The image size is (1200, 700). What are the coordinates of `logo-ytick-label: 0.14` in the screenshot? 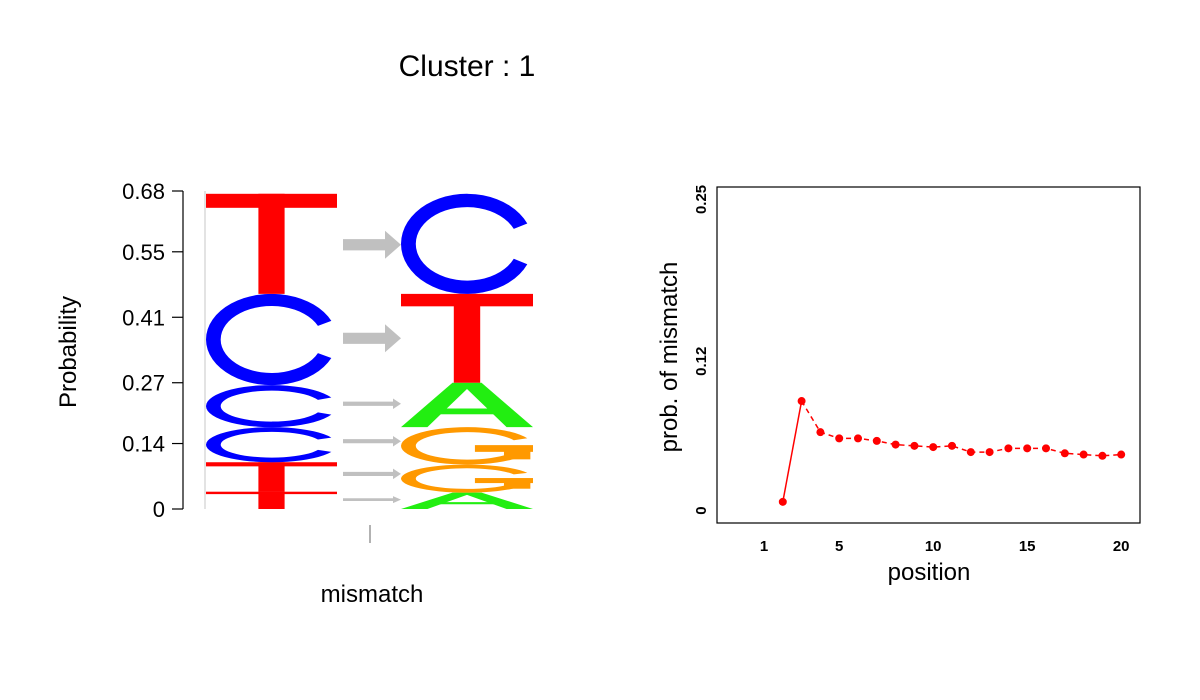 It's located at (143, 444).